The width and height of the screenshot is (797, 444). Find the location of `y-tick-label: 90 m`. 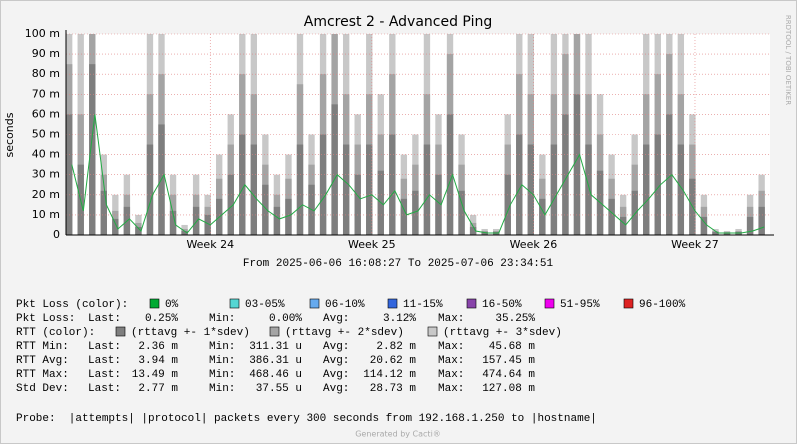

y-tick-label: 90 m is located at coordinates (46, 53).